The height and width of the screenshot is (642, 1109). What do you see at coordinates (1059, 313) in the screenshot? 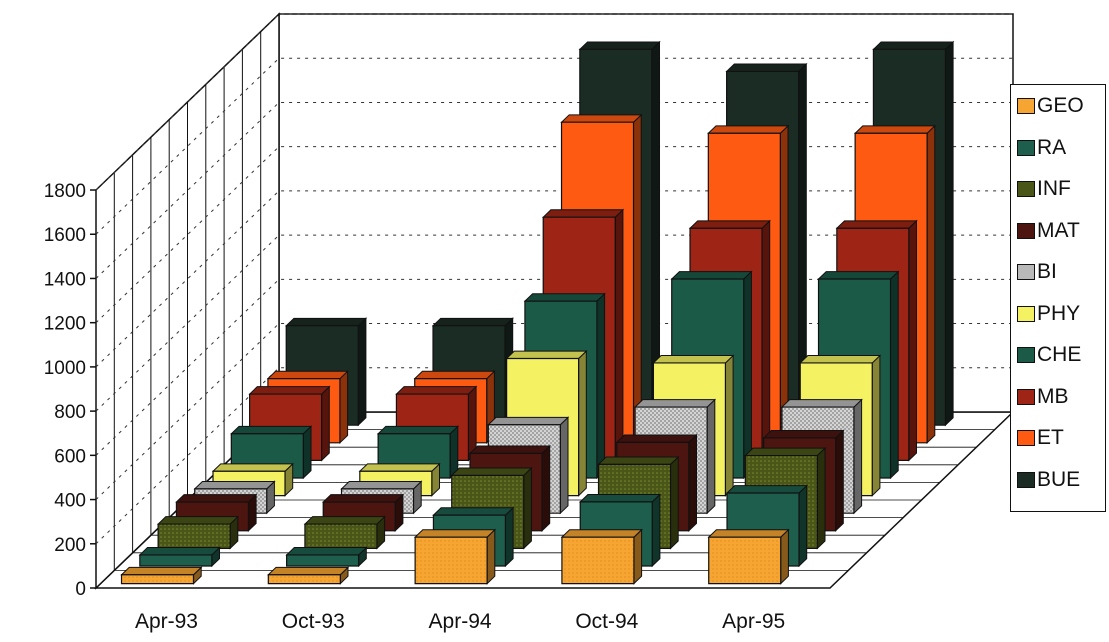
I see `legend-label: PHY` at bounding box center [1059, 313].